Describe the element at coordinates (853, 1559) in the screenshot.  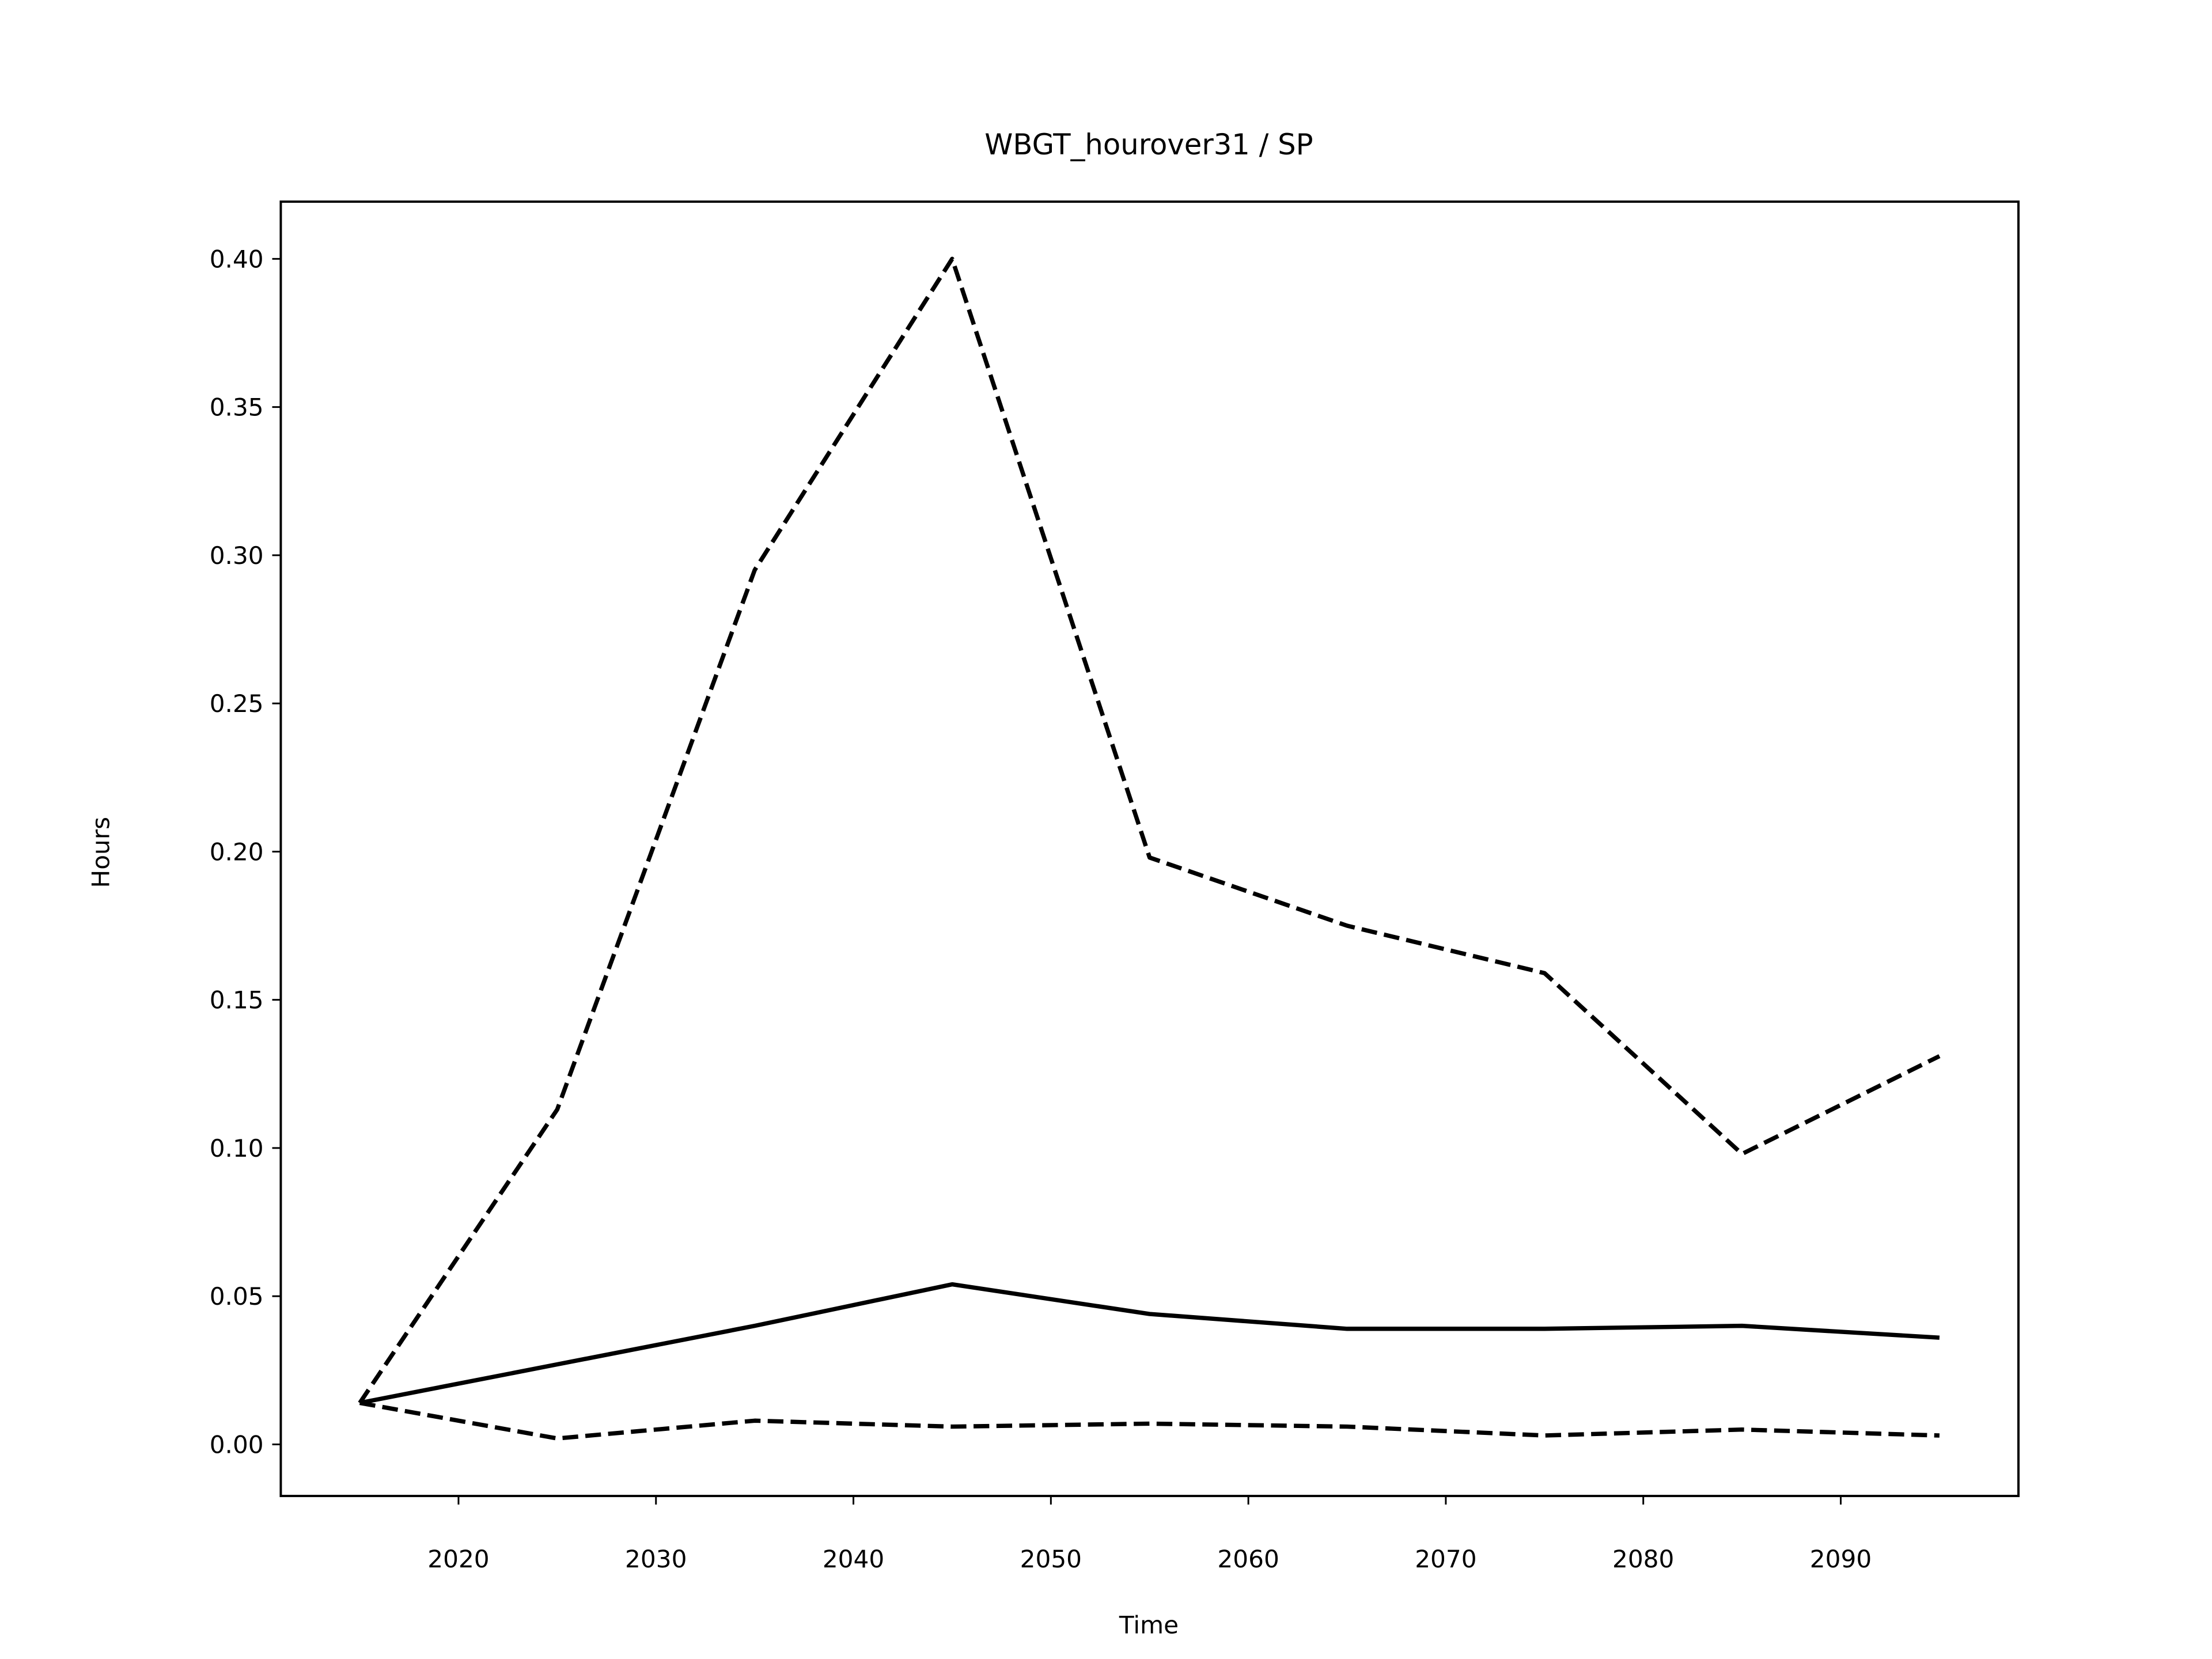
I see `x-tick-label: 2040` at that location.